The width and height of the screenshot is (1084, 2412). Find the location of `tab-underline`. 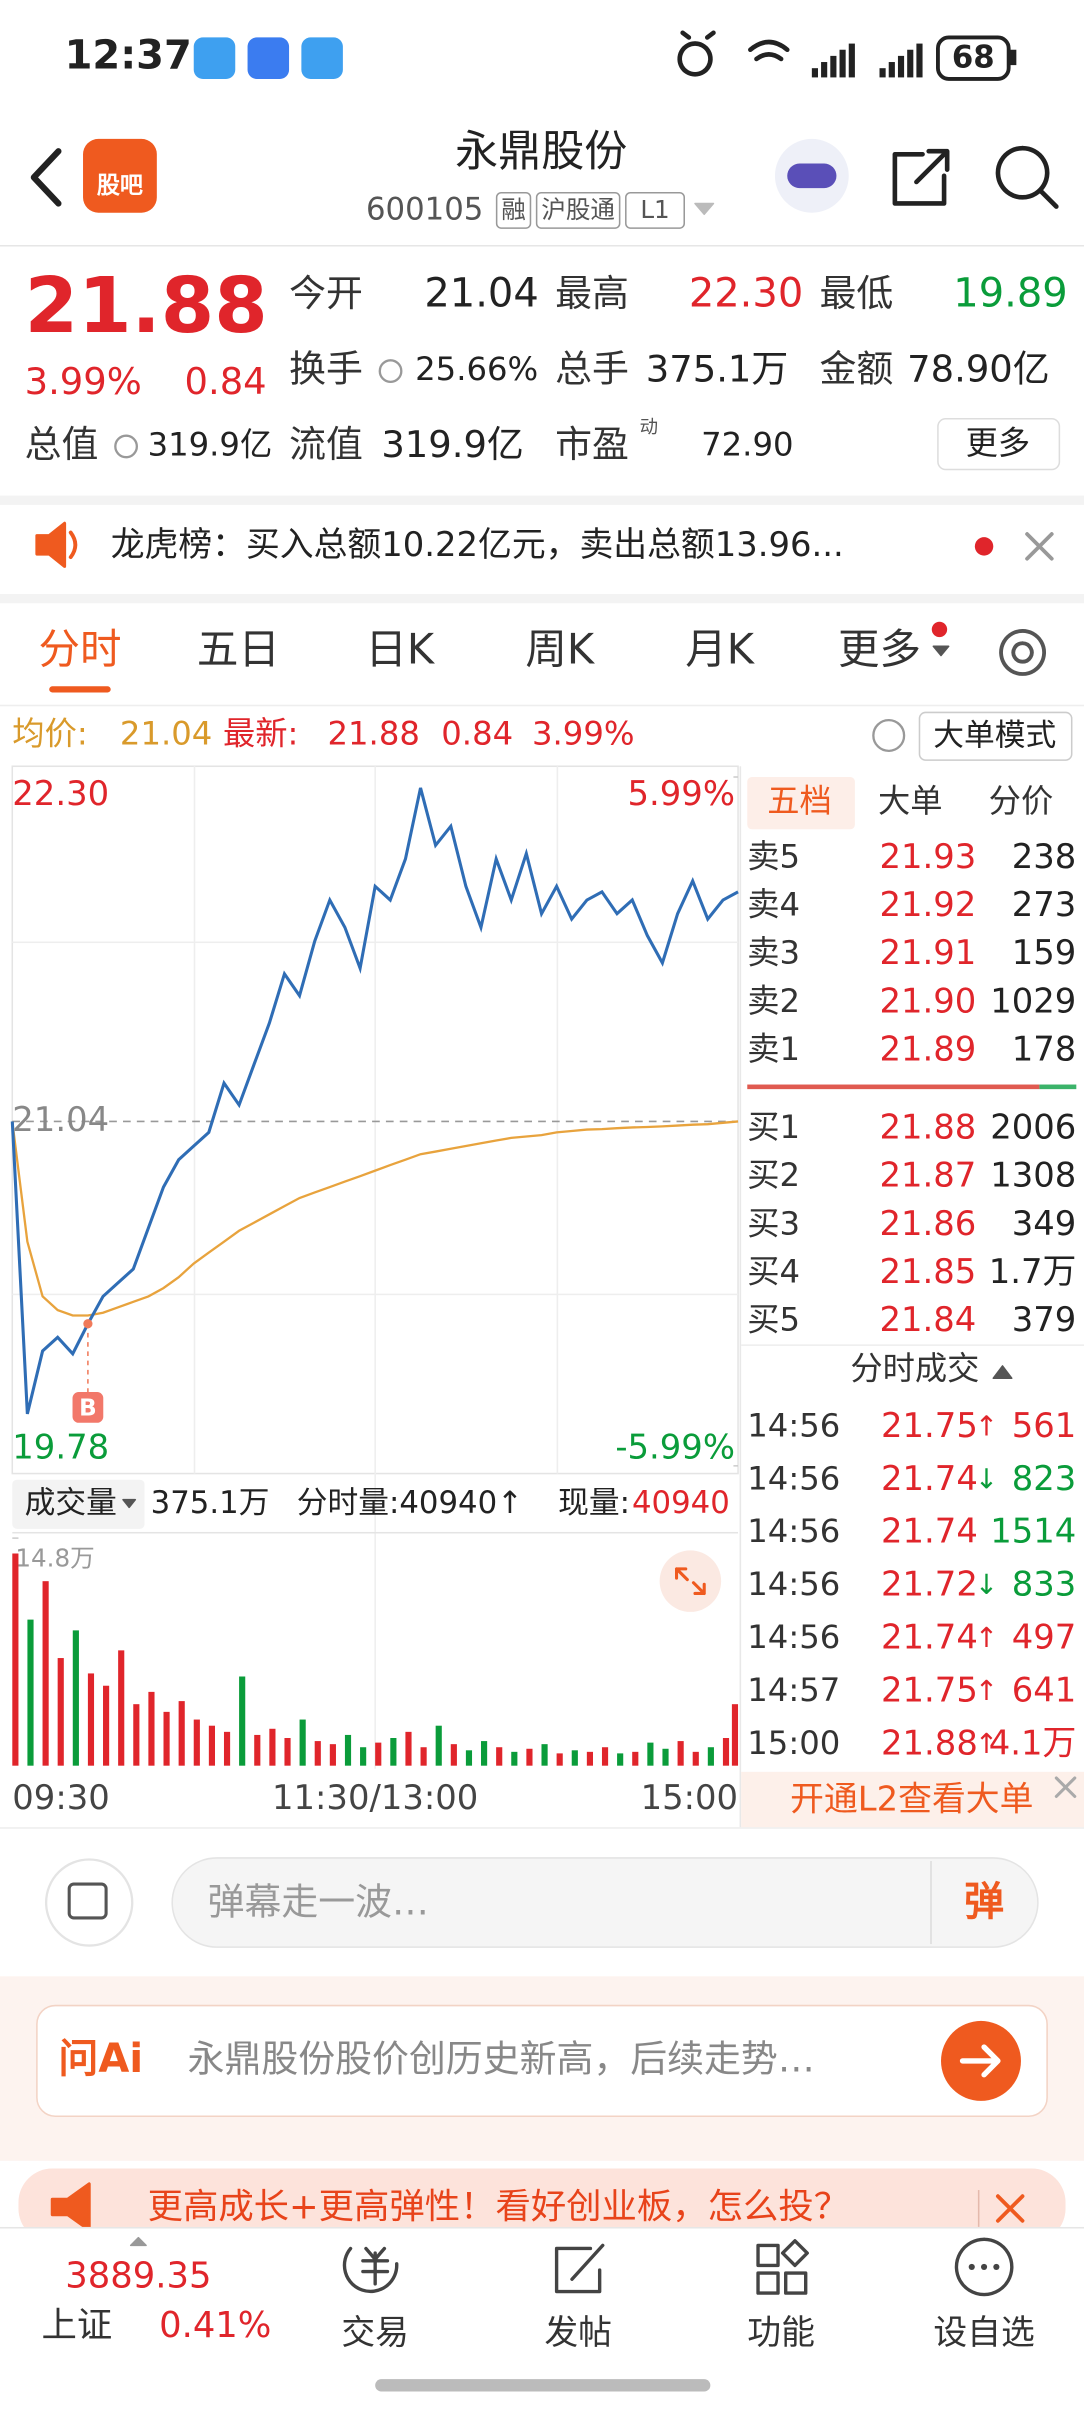

tab-underline is located at coordinates (80, 689).